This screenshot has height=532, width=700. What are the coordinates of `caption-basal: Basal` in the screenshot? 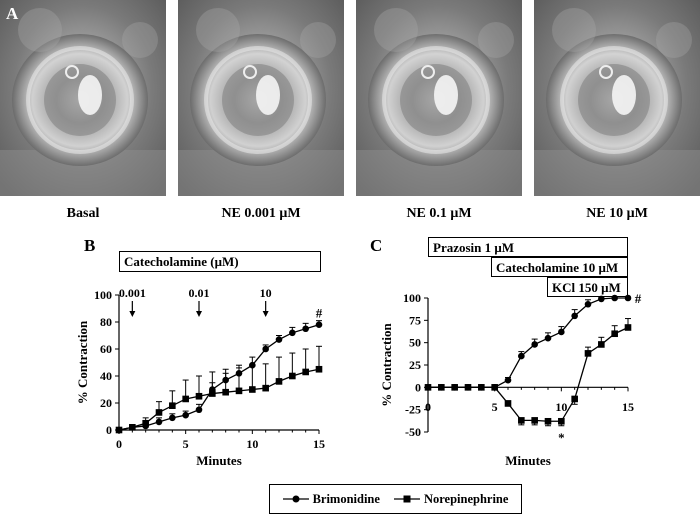 It's located at (83, 213).